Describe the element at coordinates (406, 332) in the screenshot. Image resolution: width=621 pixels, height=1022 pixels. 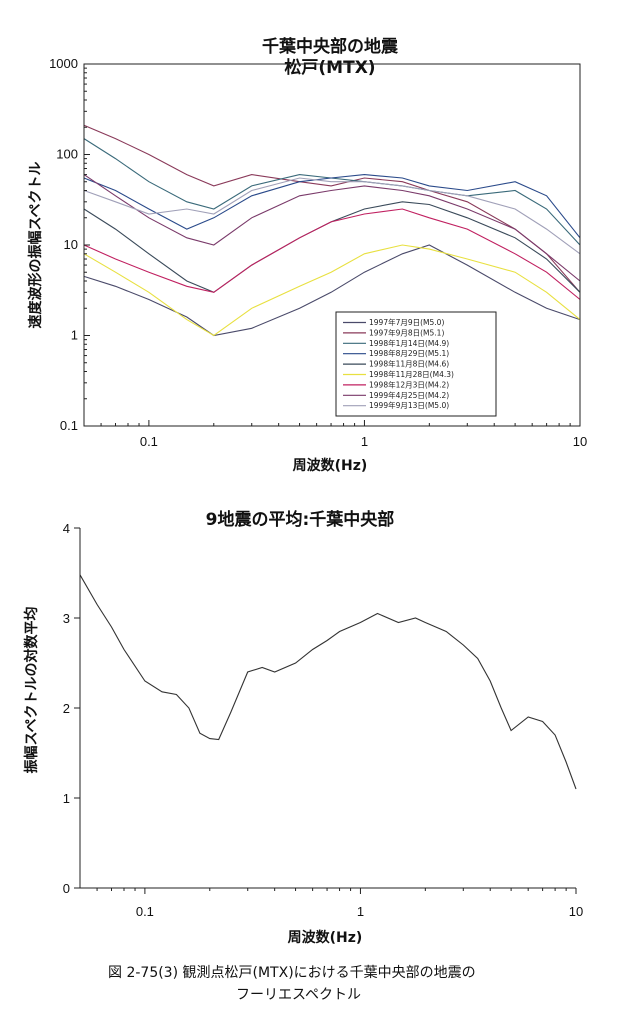
I see `legend-label-2: 1997年9月8日(M5.1)` at that location.